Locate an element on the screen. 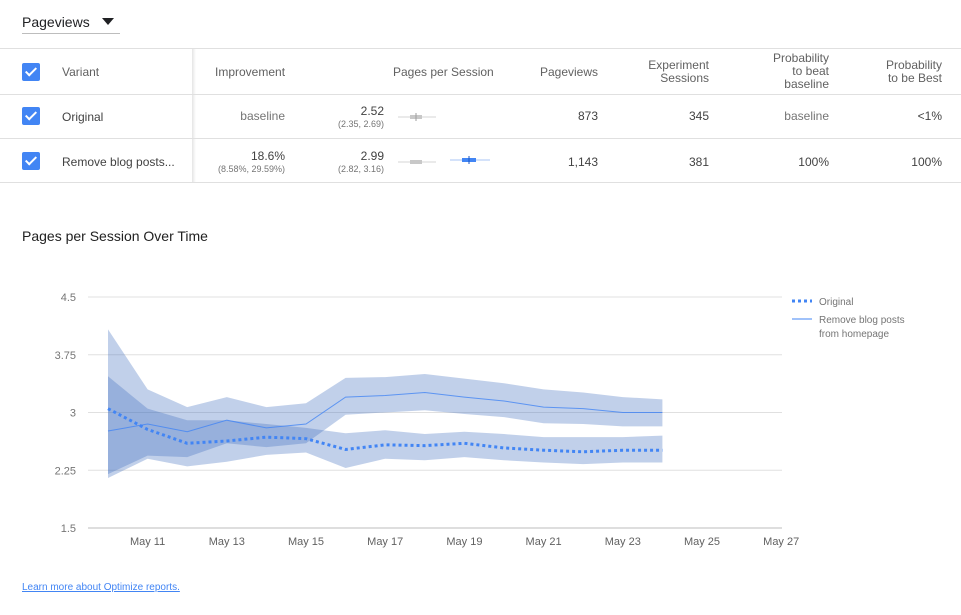 The height and width of the screenshot is (615, 961). metric-dropdown: Pageviews is located at coordinates (71, 22).